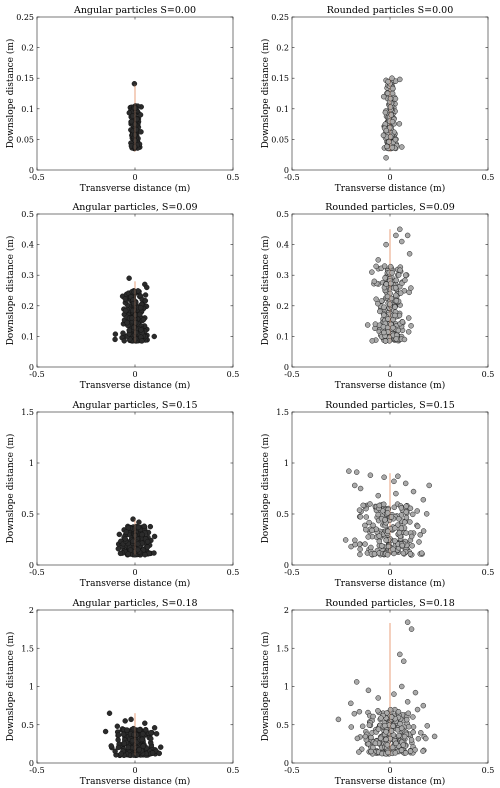 The image size is (500, 788). Describe the element at coordinates (390, 603) in the screenshot. I see `chart-title: Rounded particles, S=0.18` at that location.